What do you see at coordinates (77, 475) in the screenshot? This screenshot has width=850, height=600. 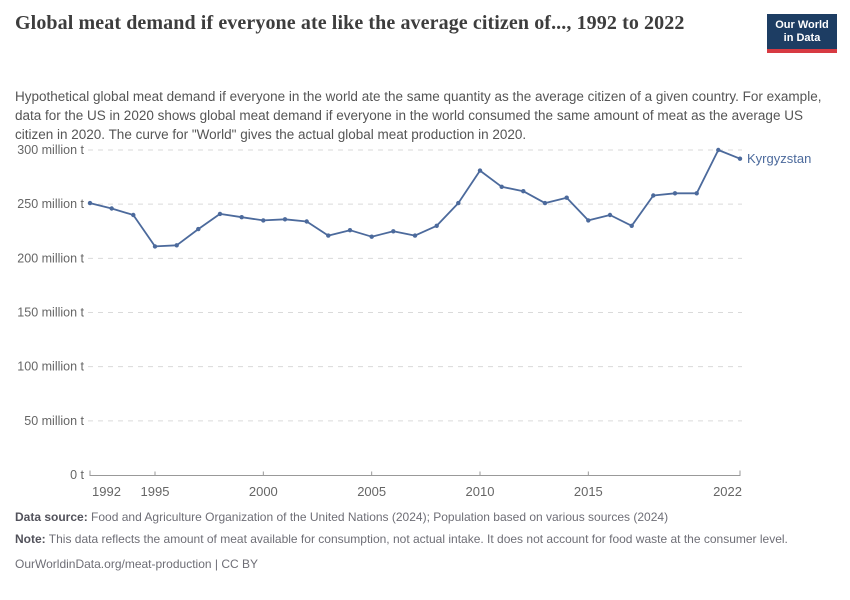 I see `y-axis-tick-label: 0 t` at bounding box center [77, 475].